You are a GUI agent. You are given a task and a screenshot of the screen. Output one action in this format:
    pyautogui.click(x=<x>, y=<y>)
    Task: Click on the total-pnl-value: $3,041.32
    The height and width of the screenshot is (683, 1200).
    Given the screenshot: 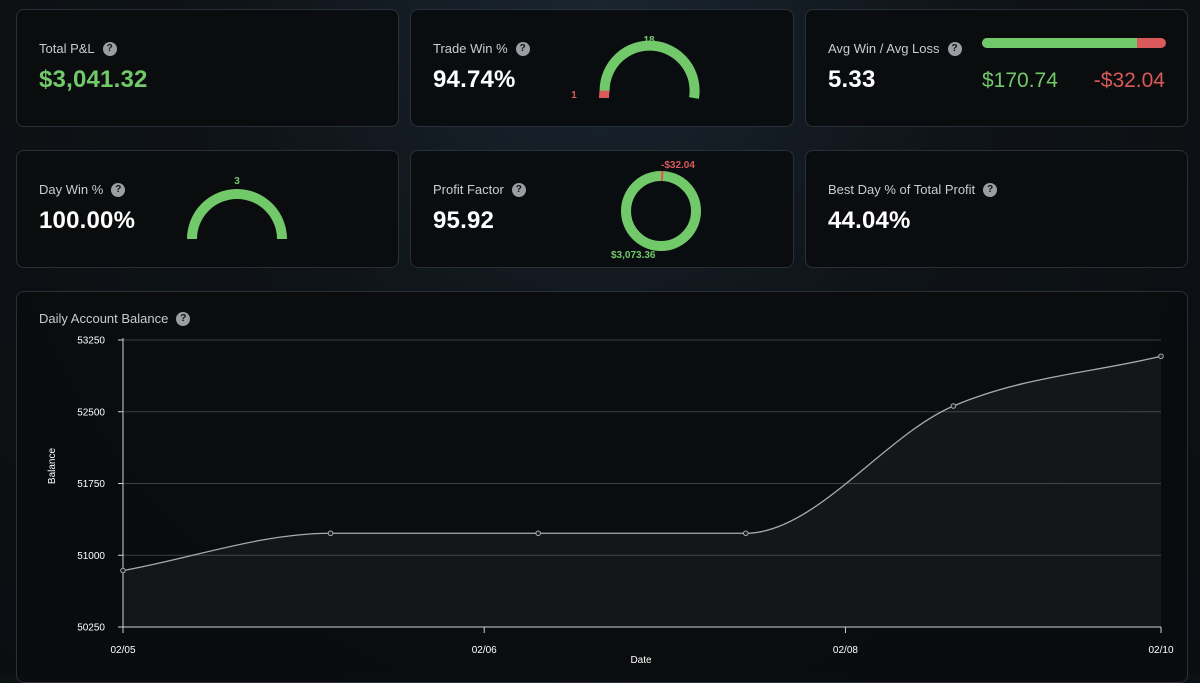 What is the action you would take?
    pyautogui.click(x=93, y=79)
    